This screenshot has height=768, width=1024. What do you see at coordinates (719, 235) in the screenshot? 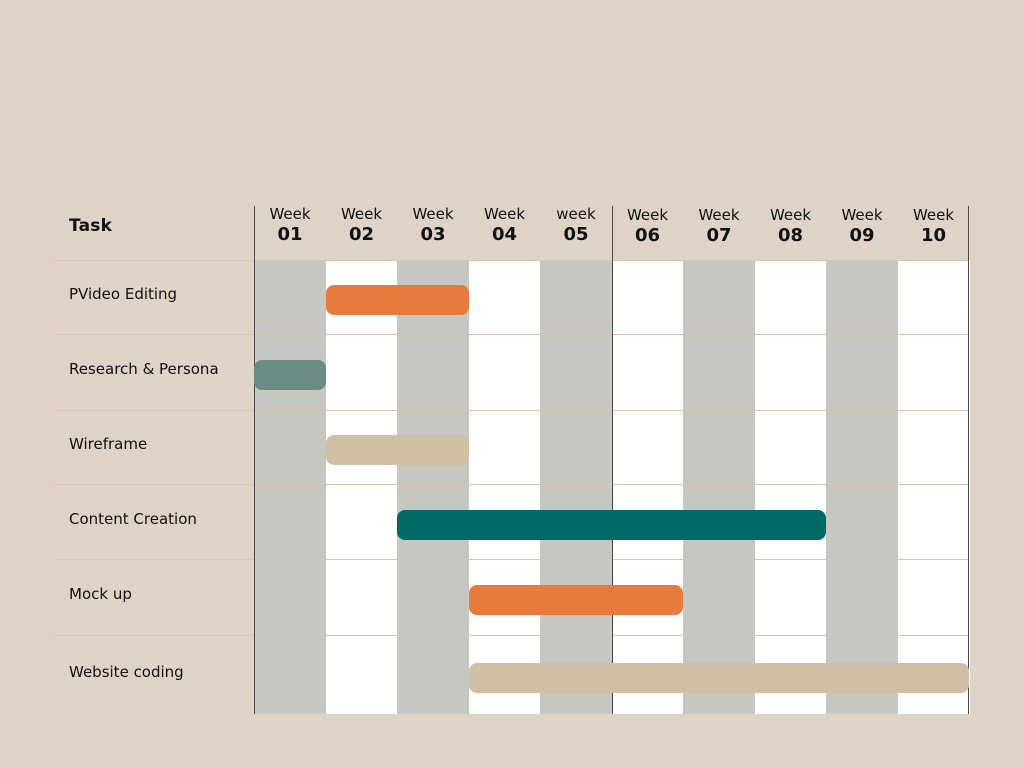
I see `week-header-number: 07` at bounding box center [719, 235].